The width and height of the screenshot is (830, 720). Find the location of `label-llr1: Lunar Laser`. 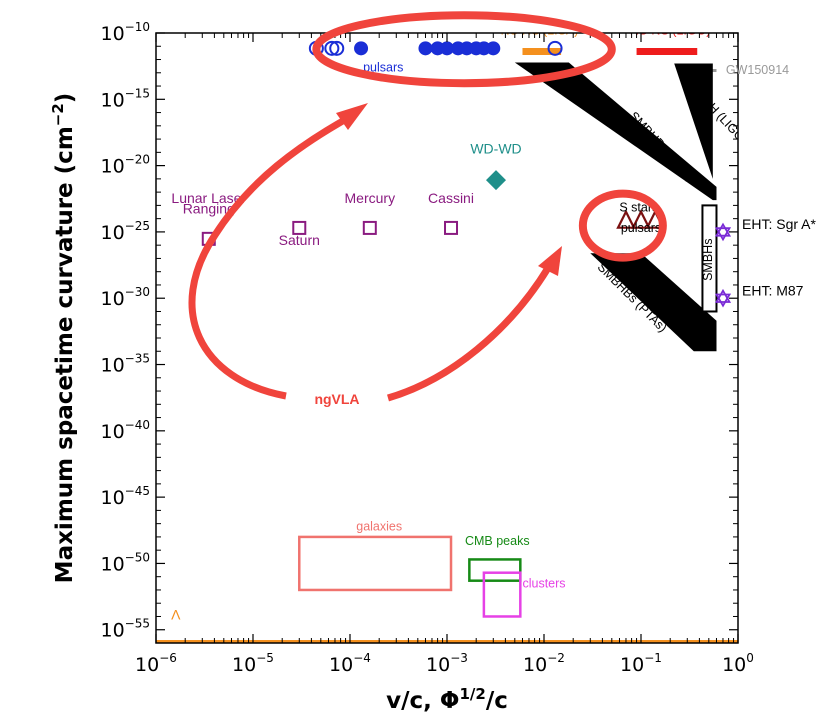

label-llr1: Lunar Laser is located at coordinates (208, 198).